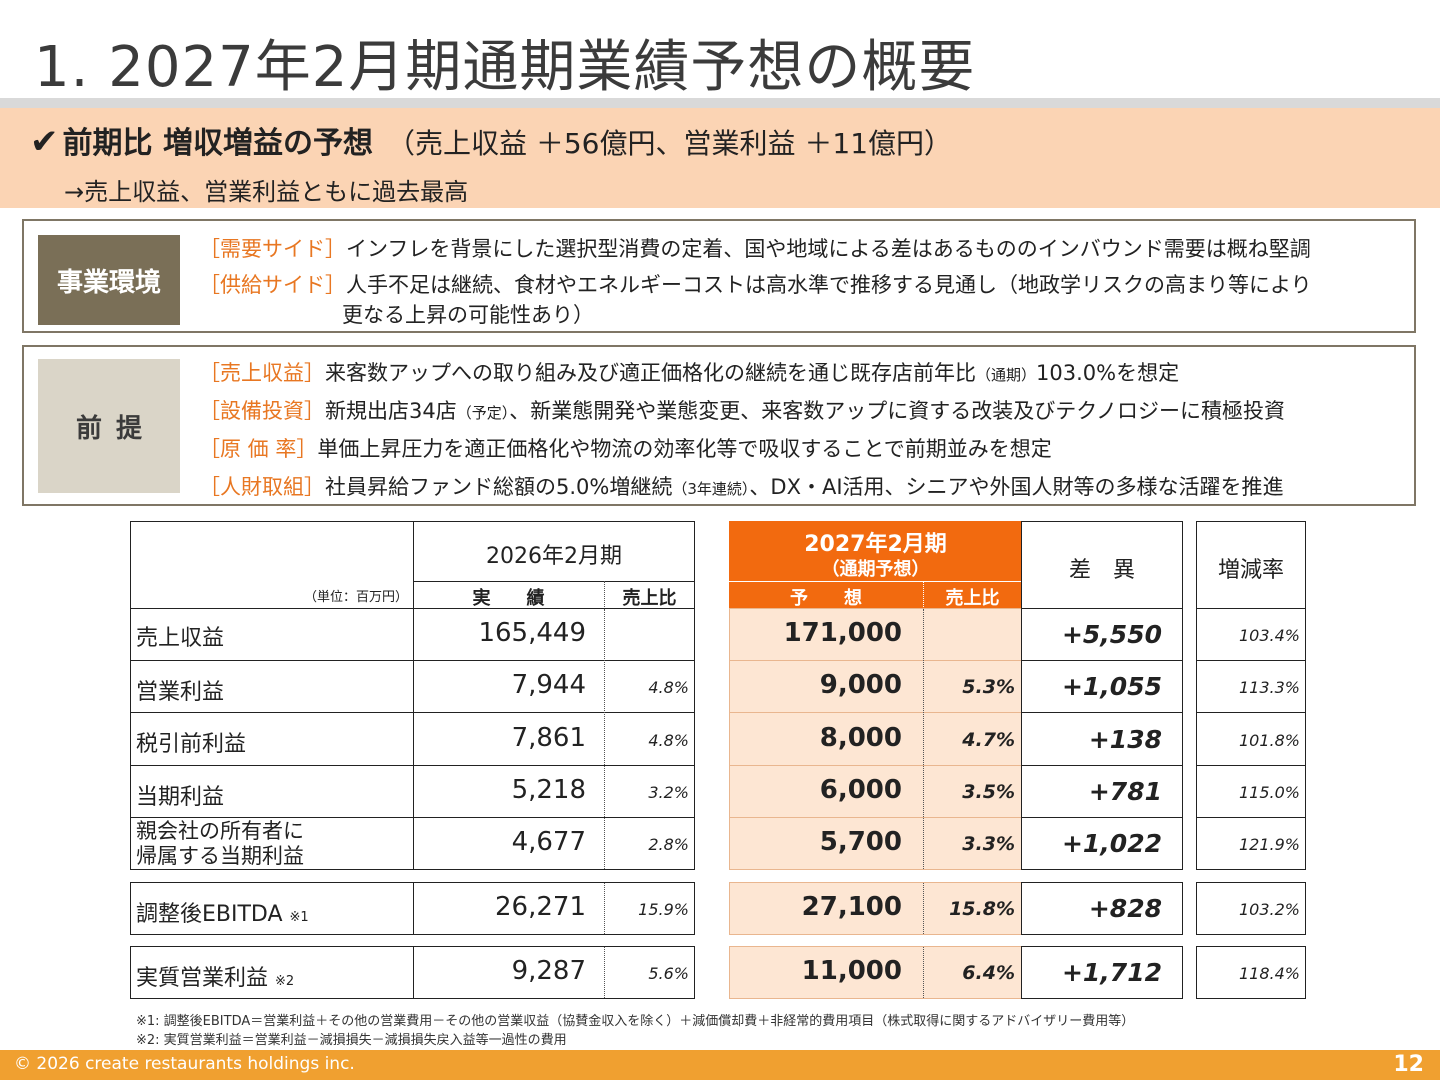 The width and height of the screenshot is (1440, 1080). Describe the element at coordinates (180, 638) in the screenshot. I see `row-label: 売上収益` at that location.